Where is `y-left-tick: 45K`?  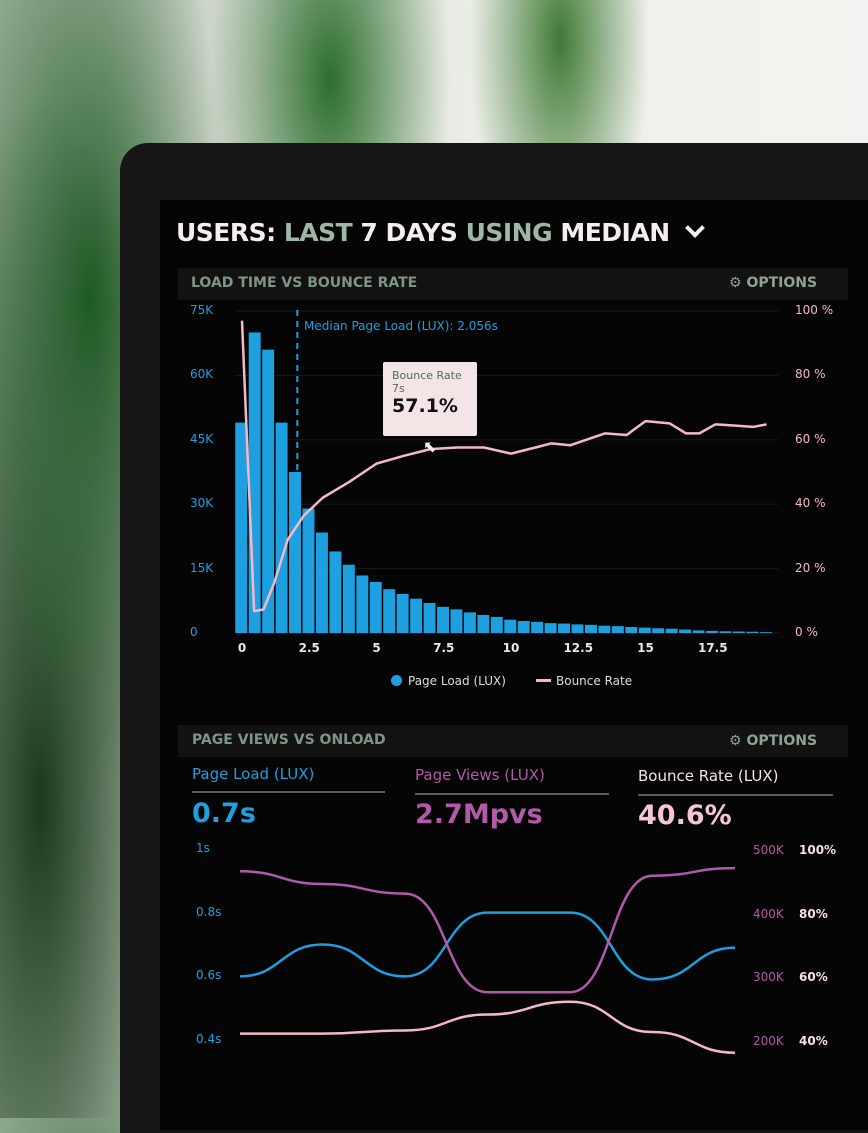
y-left-tick: 45K is located at coordinates (202, 438).